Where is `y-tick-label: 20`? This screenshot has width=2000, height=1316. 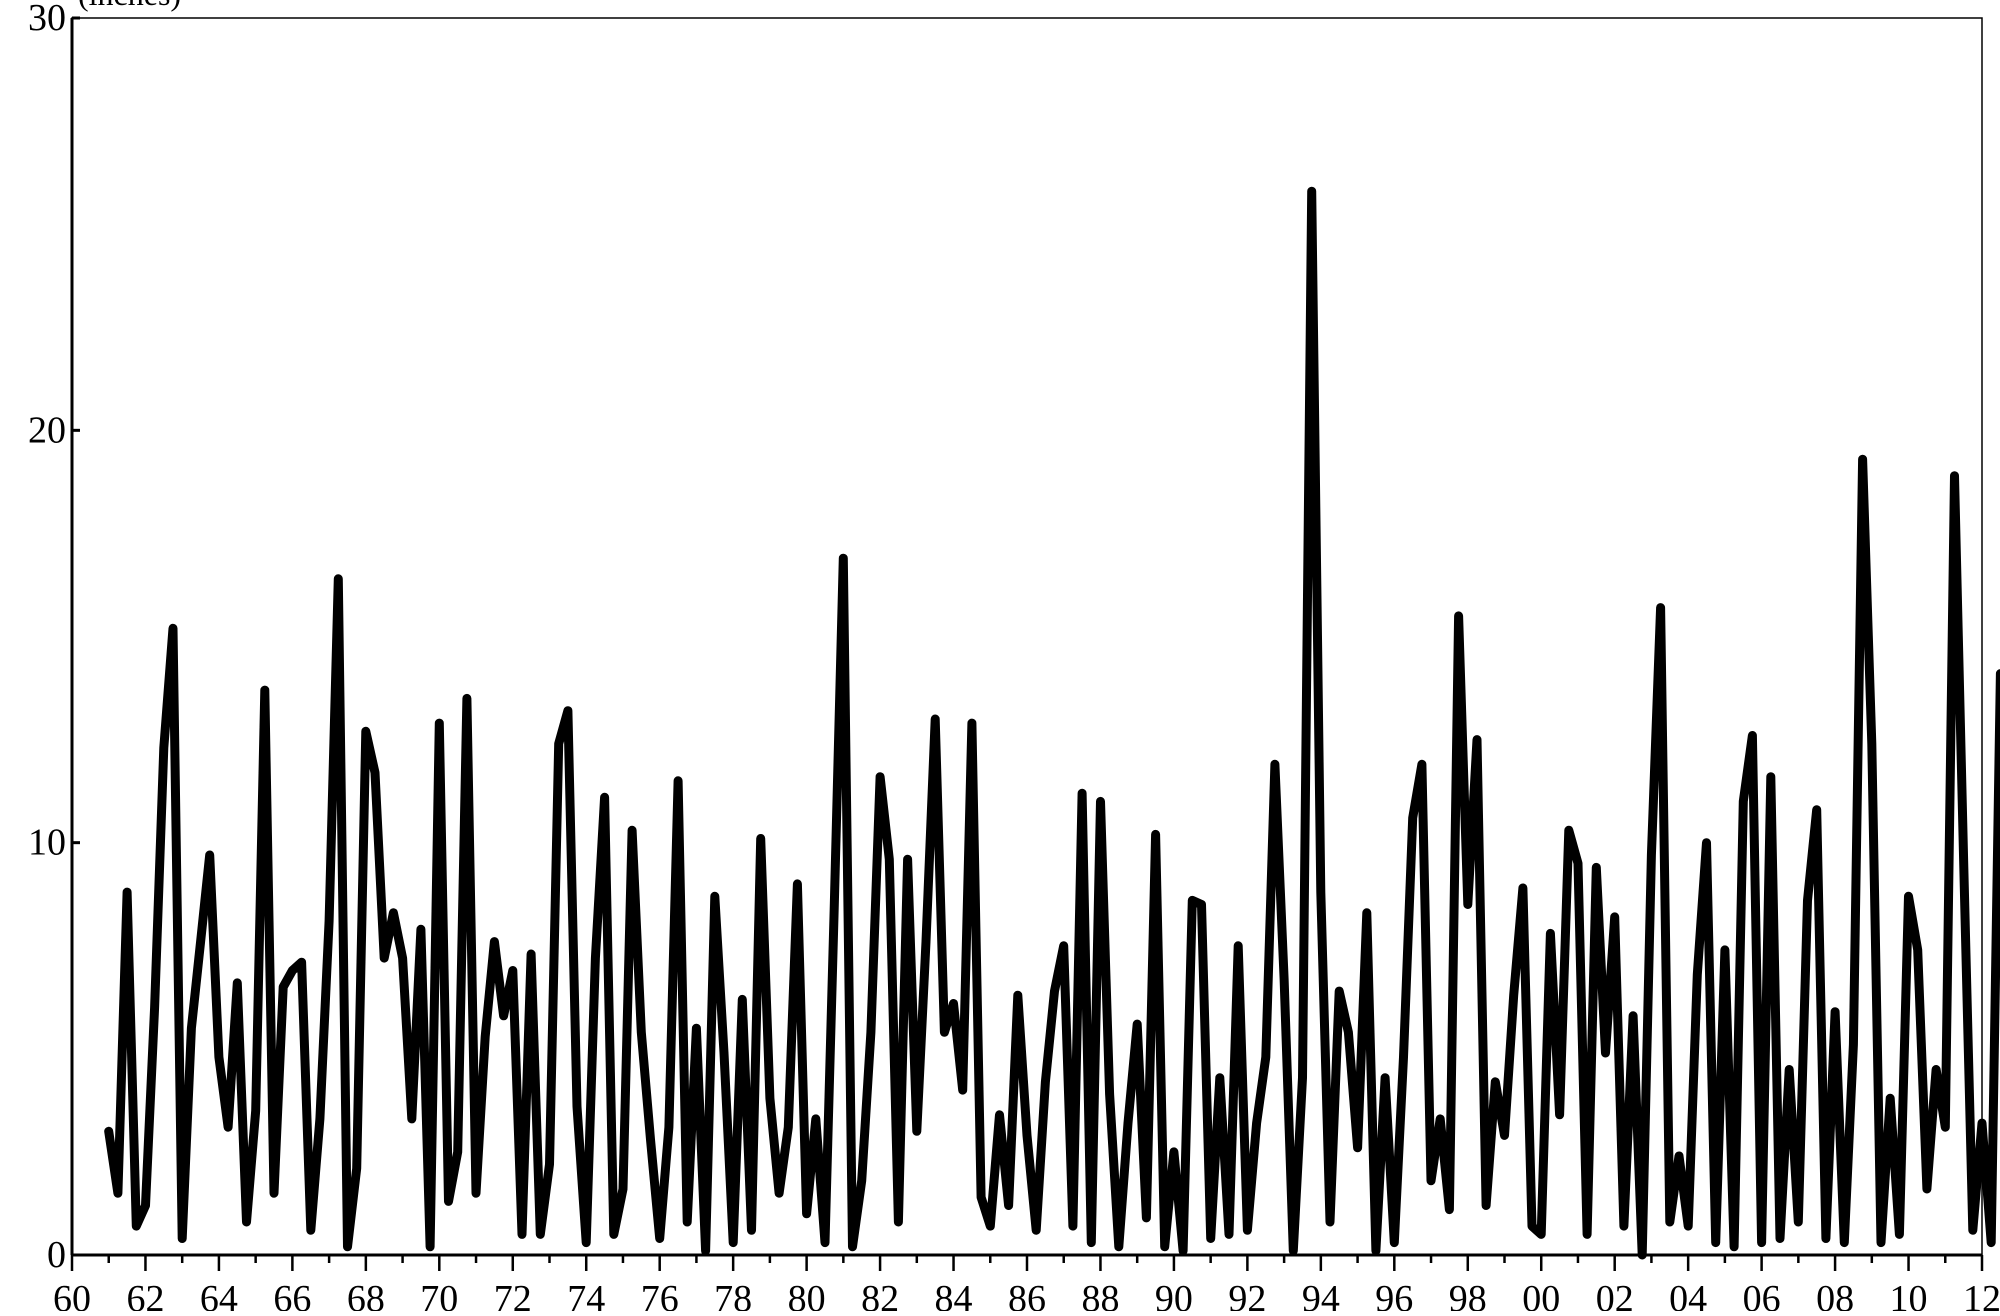 y-tick-label: 20 is located at coordinates (47, 430).